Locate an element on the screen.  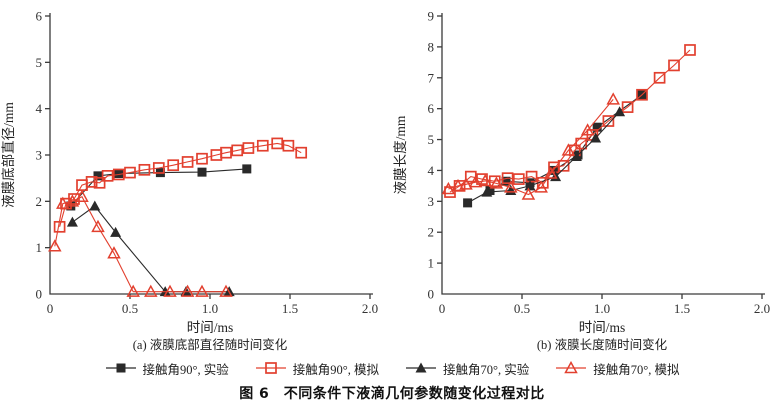
chart-b-subcaption: (b) 液膜长度随时间变化 is located at coordinates (602, 345).